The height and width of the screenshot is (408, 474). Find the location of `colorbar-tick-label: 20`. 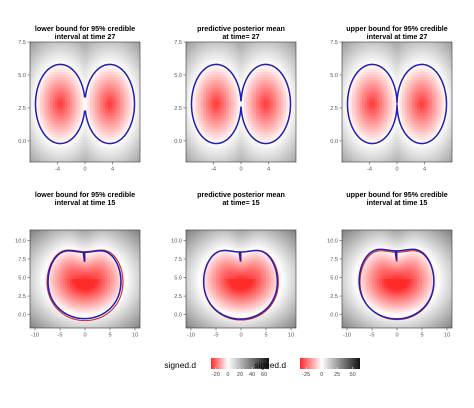

colorbar-tick-label: 20 is located at coordinates (240, 375).